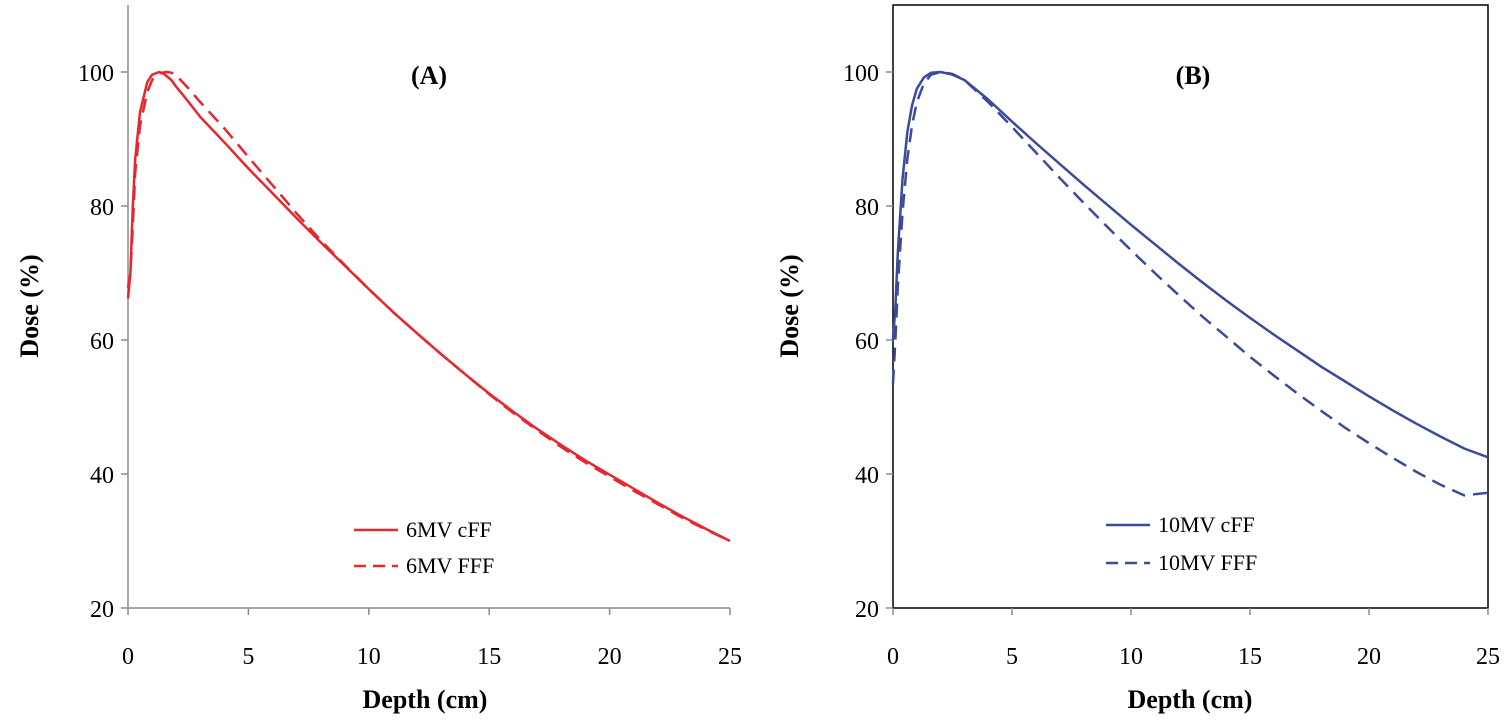  I want to click on chart-title: (B), so click(1193, 75).